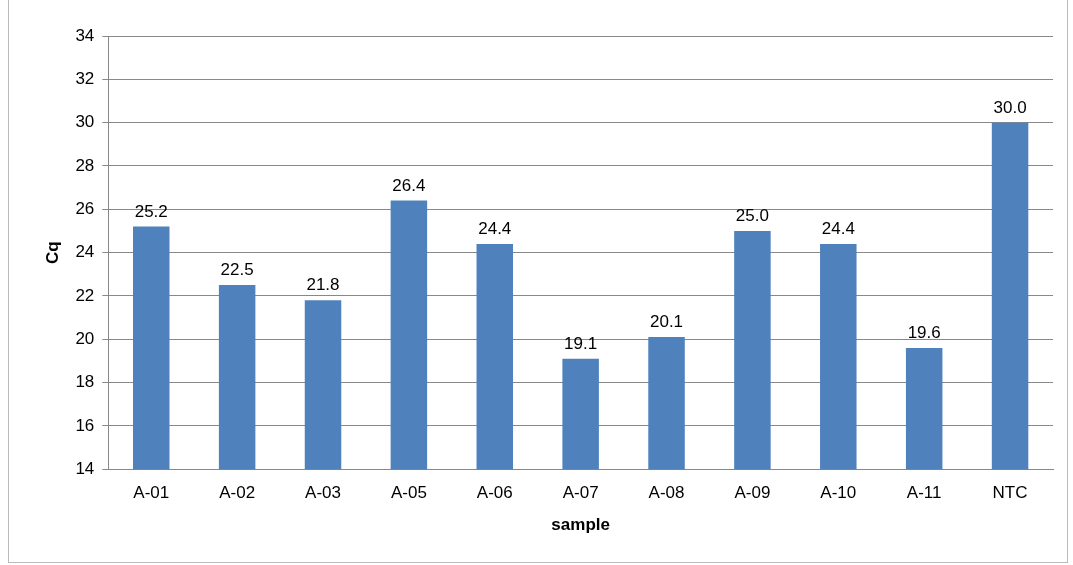 The height and width of the screenshot is (565, 1073). I want to click on x-tick-label: A-03, so click(323, 493).